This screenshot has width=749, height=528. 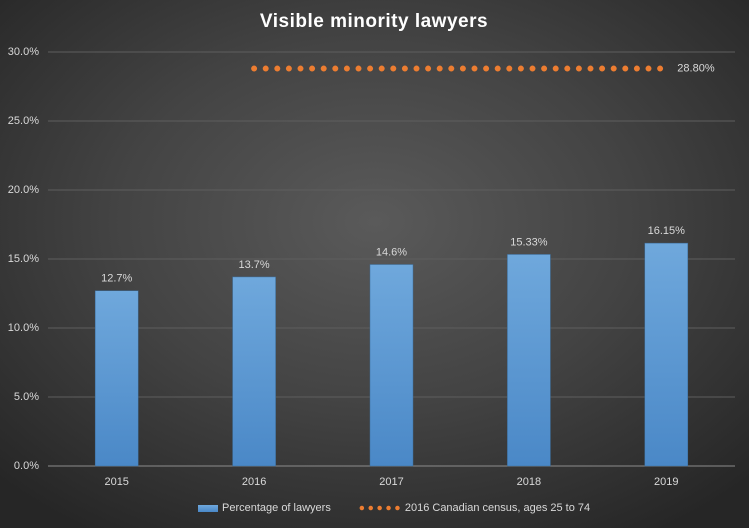 I want to click on legend-swatch, so click(x=208, y=508).